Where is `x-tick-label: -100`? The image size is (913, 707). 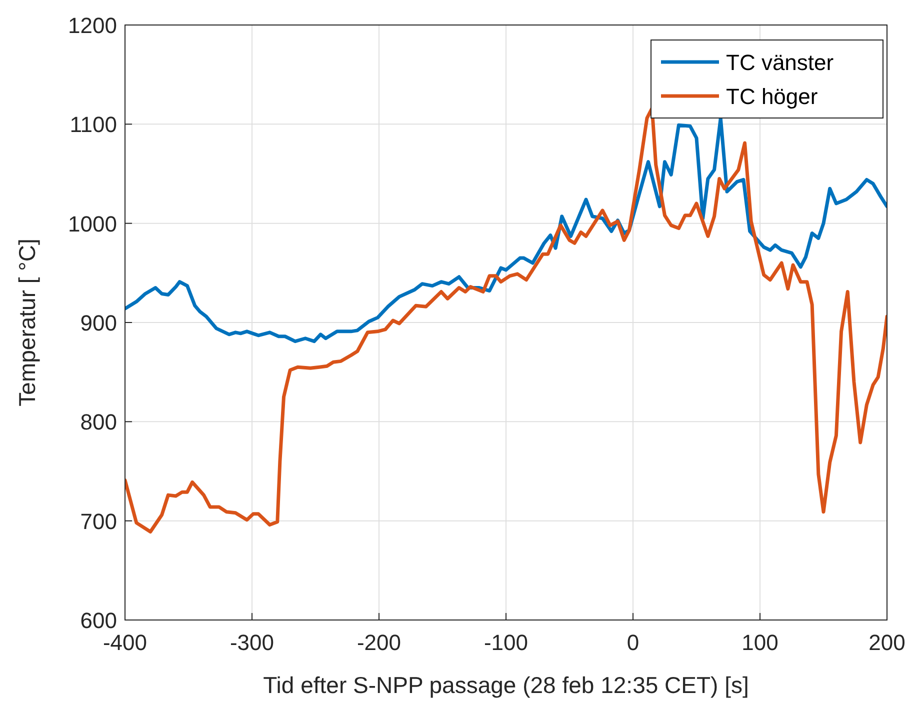 x-tick-label: -100 is located at coordinates (506, 642).